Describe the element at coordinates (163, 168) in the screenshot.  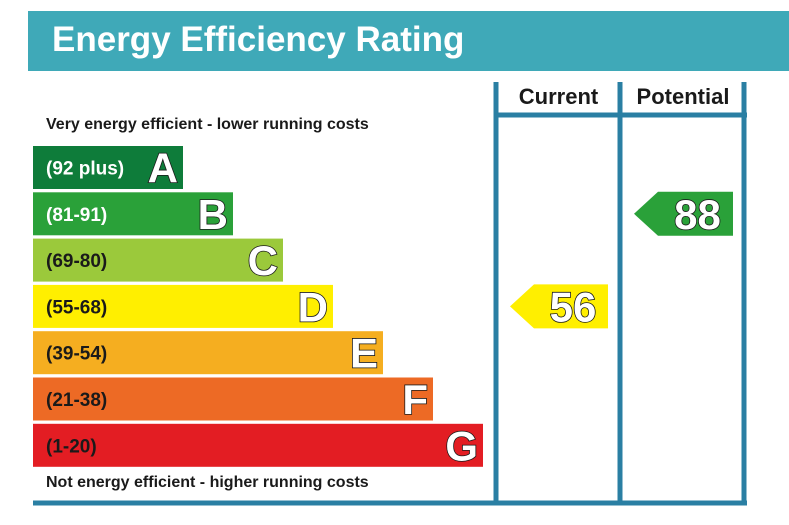
I see `band-a-letter: A` at that location.